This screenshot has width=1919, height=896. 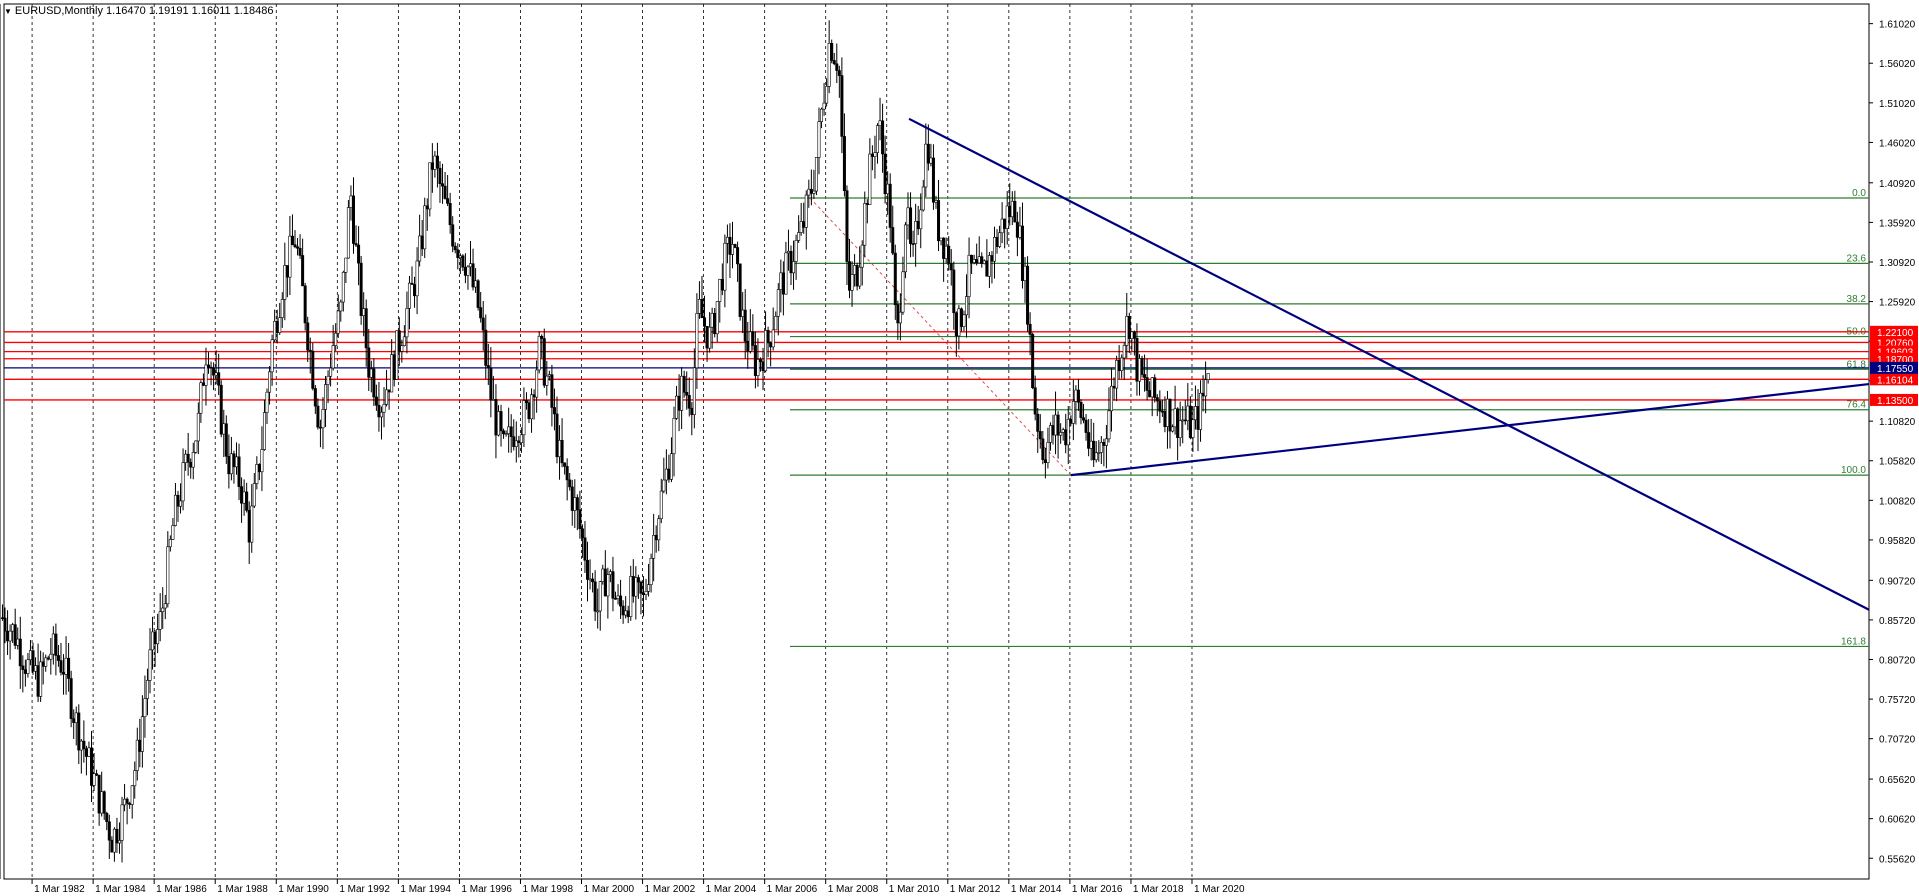 What do you see at coordinates (1897, 501) in the screenshot?
I see `y-tick-label: 1.00820` at bounding box center [1897, 501].